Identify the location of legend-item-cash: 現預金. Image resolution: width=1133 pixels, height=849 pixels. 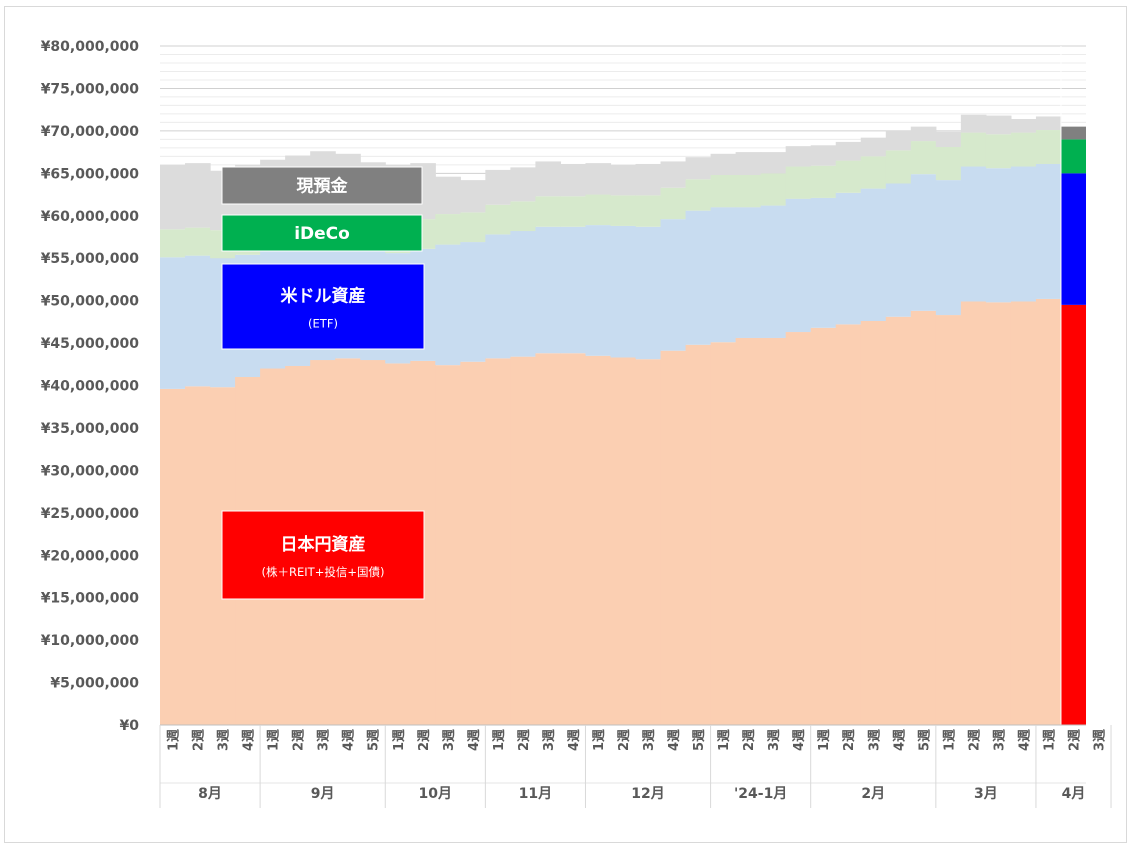
(322, 185).